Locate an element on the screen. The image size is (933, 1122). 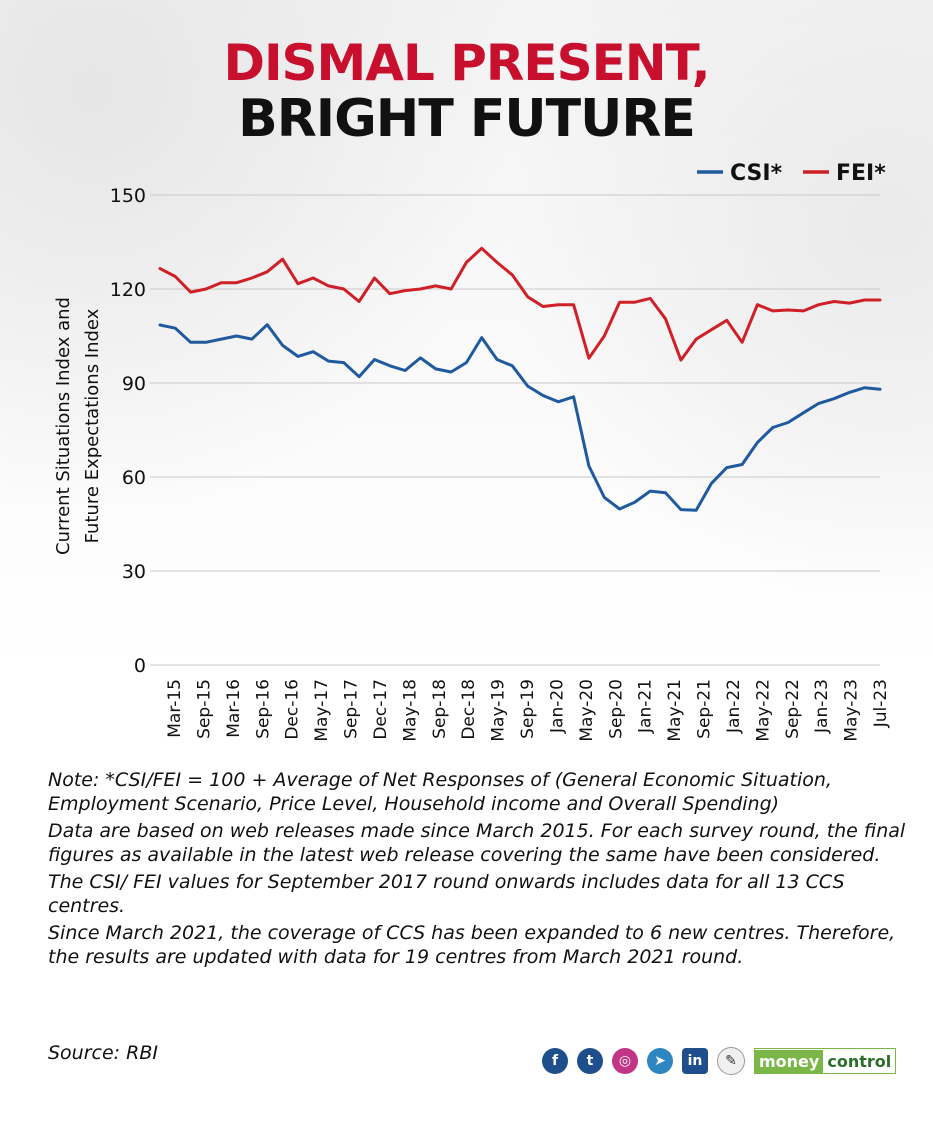
legend-label: FEI* is located at coordinates (861, 173).